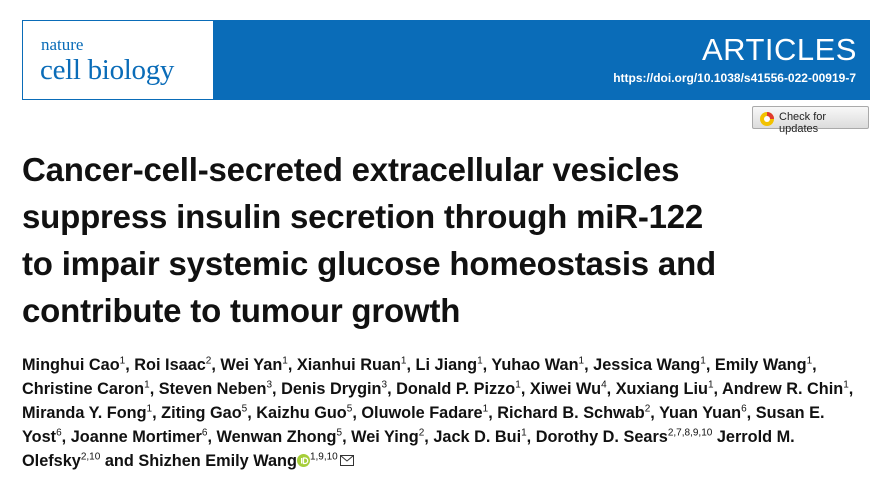 The image size is (885, 499). I want to click on author: Jerrold M. Olefsky2,10, so click(408, 449).